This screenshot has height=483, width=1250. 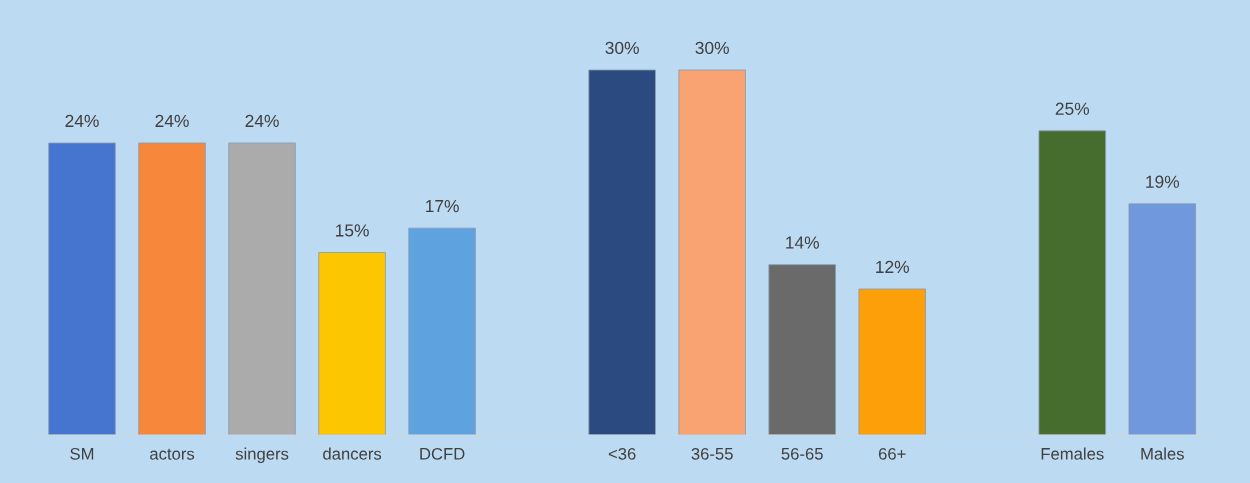 I want to click on x-tick-label: Males, so click(x=1162, y=453).